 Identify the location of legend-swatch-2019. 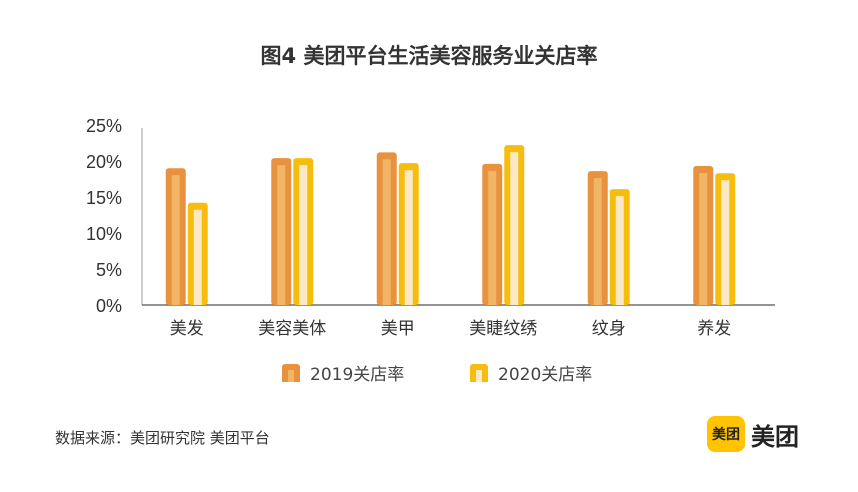
(291, 372).